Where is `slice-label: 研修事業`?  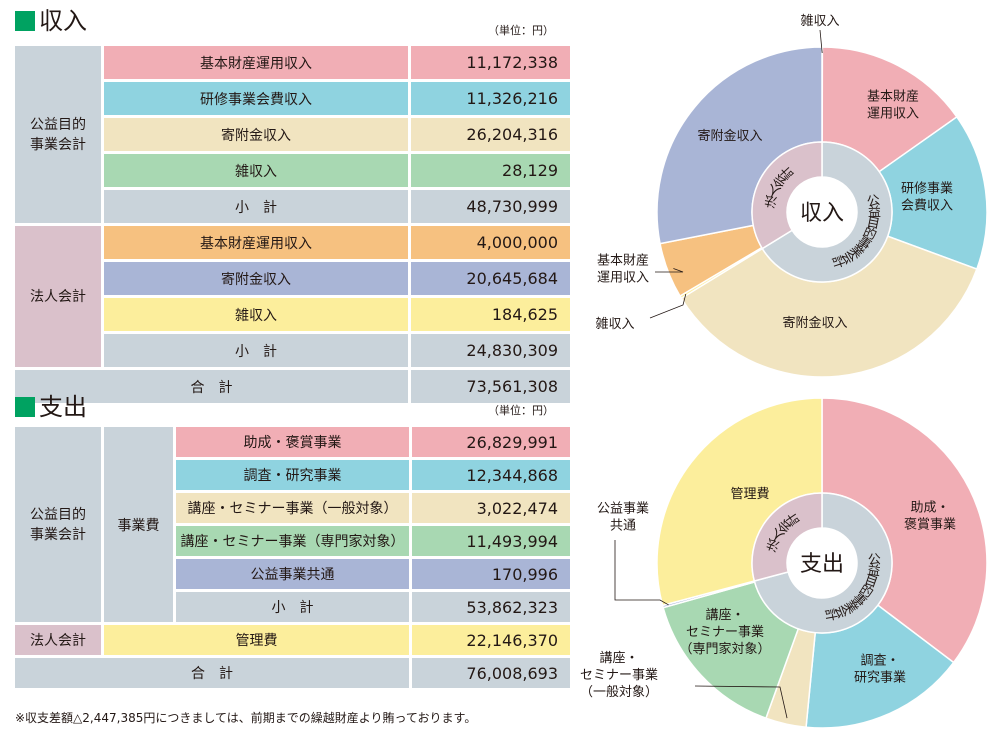
slice-label: 研修事業 is located at coordinates (927, 189).